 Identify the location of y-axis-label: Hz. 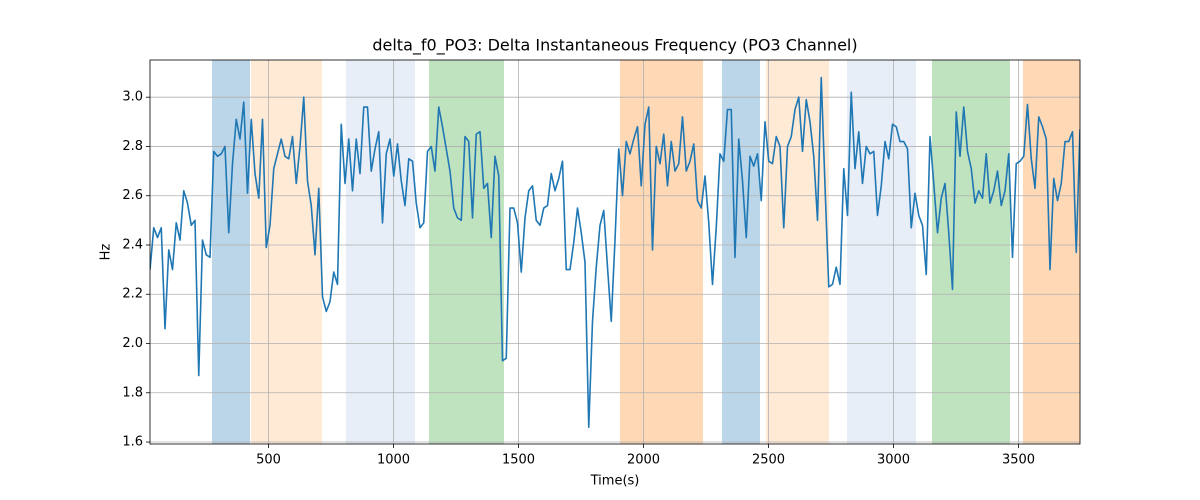
(106, 252).